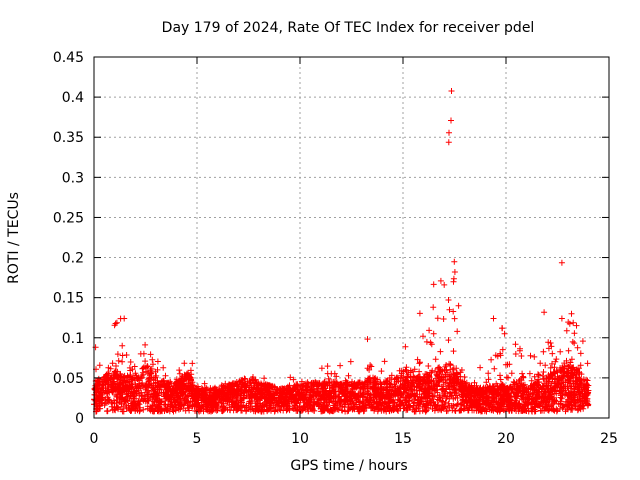 The image size is (640, 480). I want to click on x-tick-label: 0, so click(94, 439).